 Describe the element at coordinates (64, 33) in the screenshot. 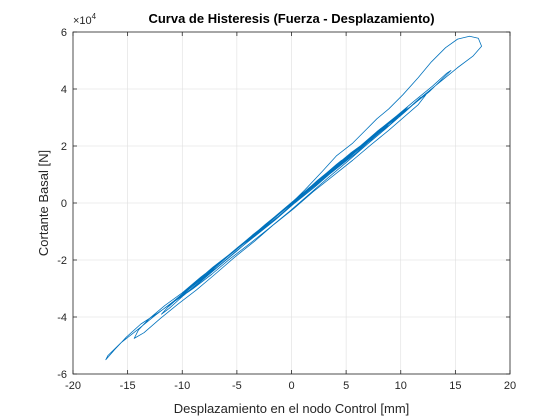

I see `y-tick-label: 6` at that location.